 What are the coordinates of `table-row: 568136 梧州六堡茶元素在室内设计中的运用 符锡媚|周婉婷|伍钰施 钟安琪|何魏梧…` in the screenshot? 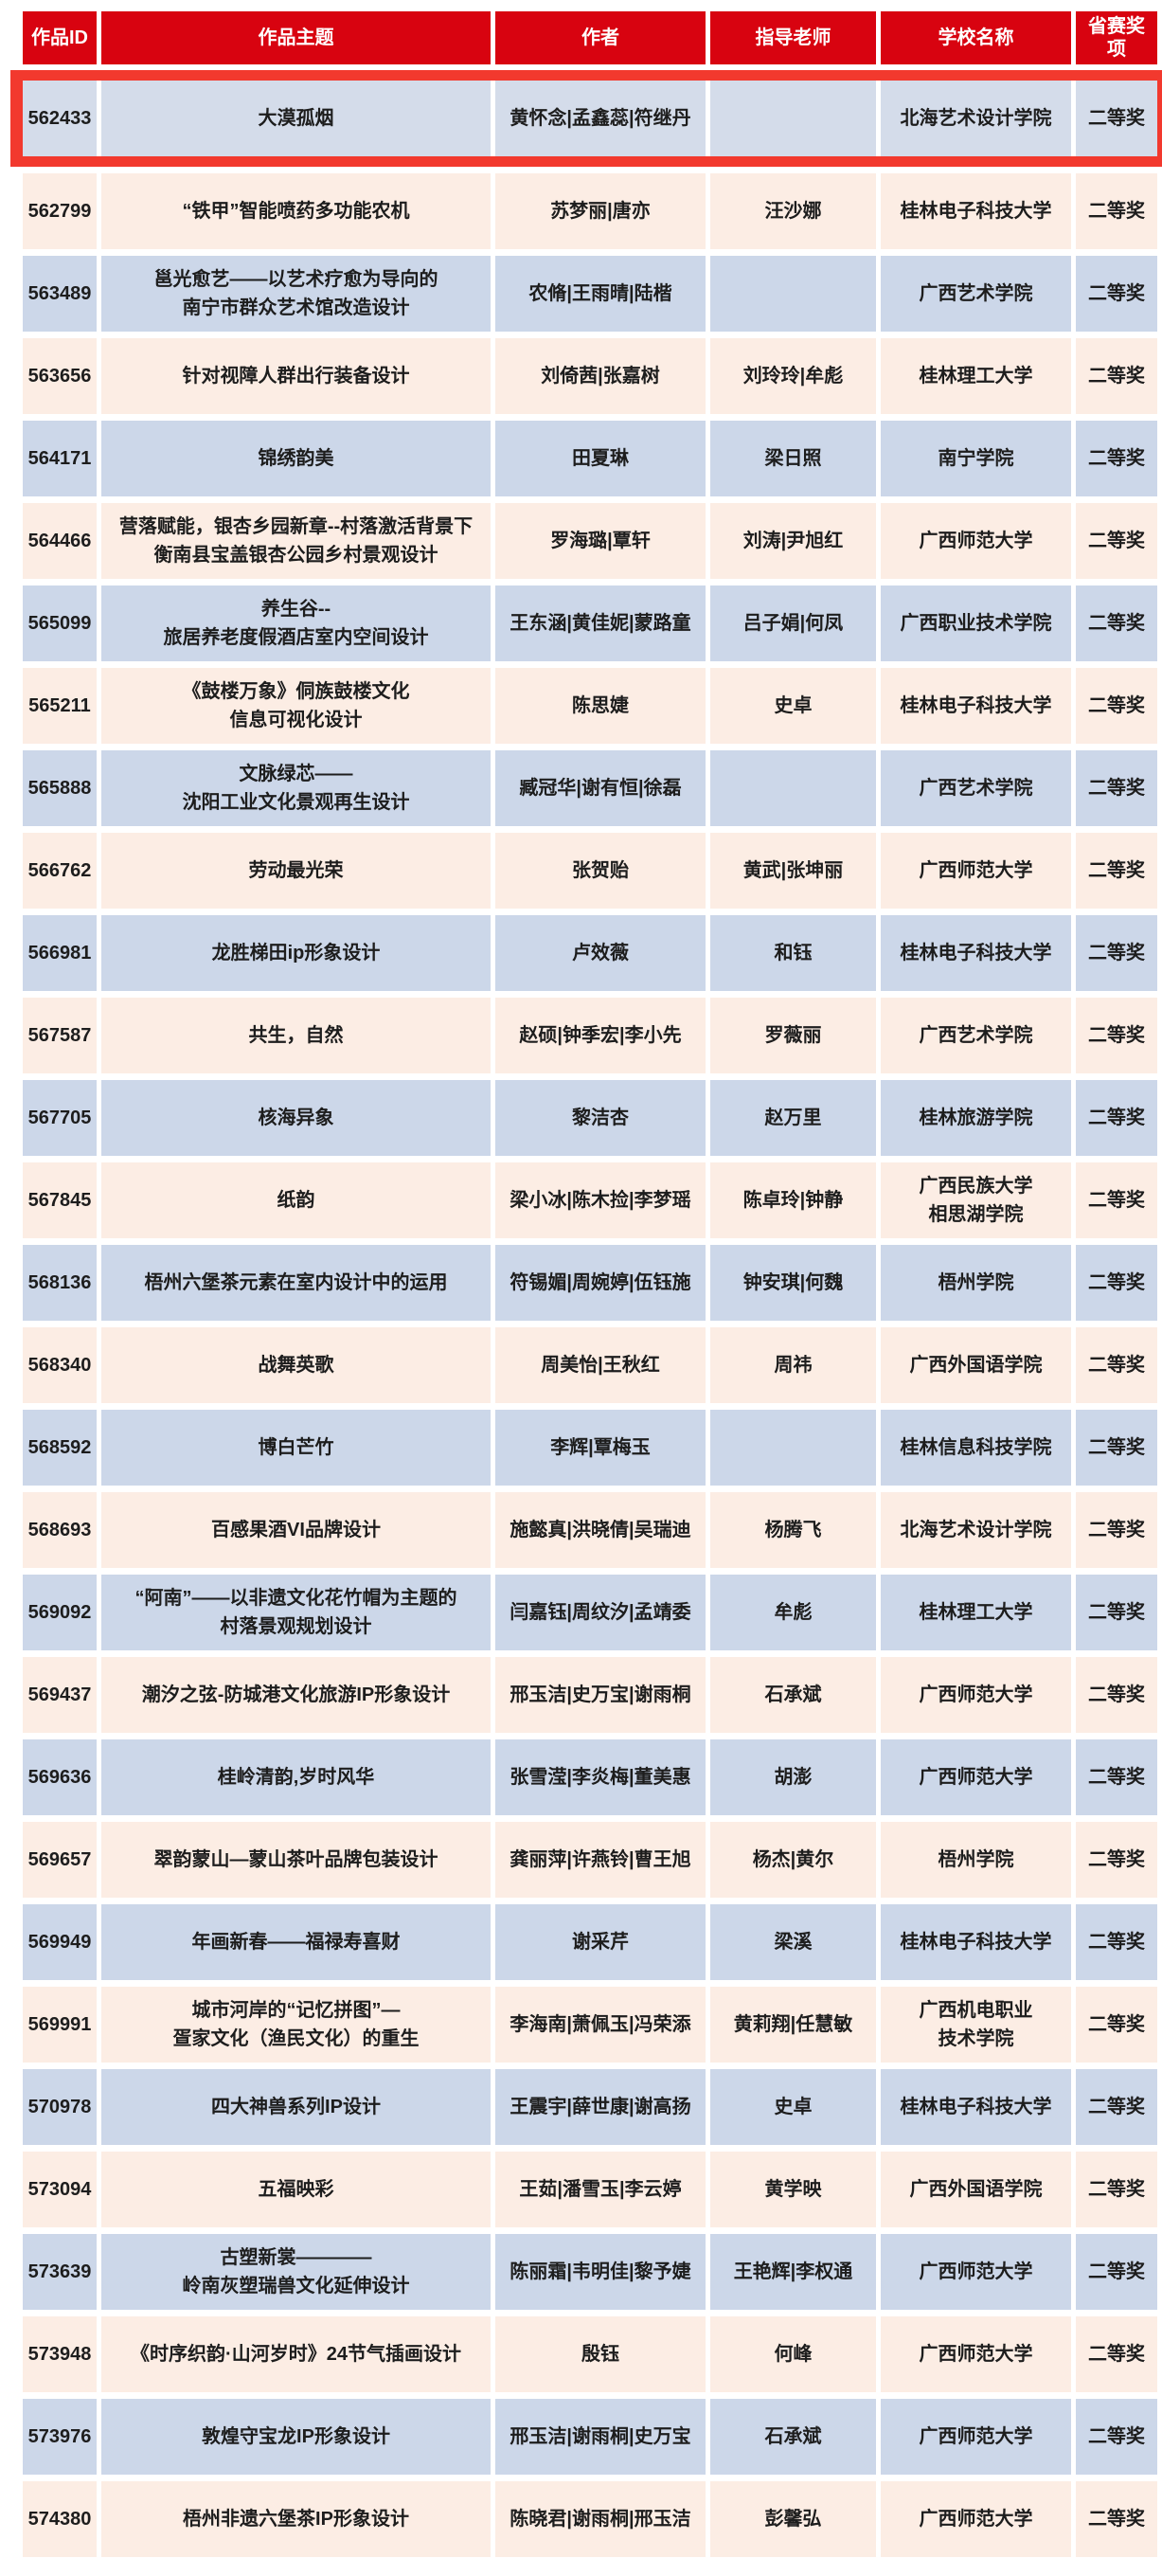 It's located at (590, 1283).